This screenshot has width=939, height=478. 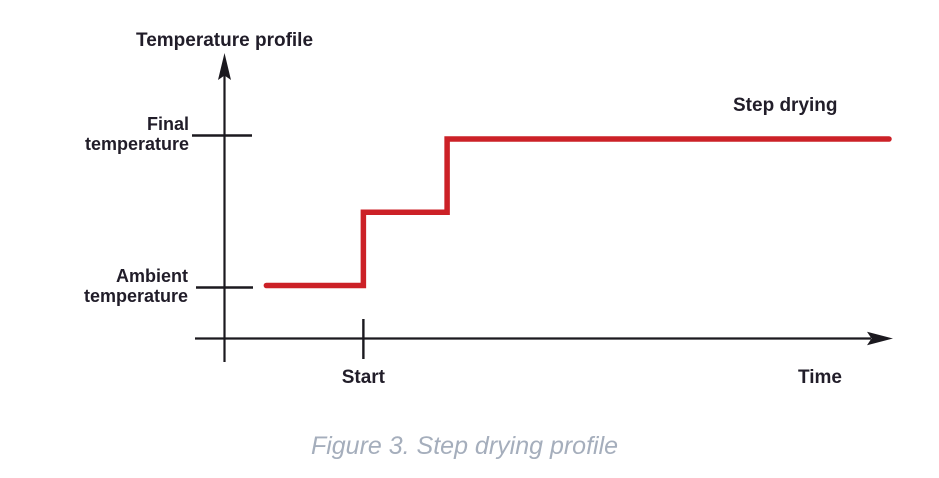 I want to click on y-tick-label-final-temperature: Final temperature, so click(x=114, y=134).